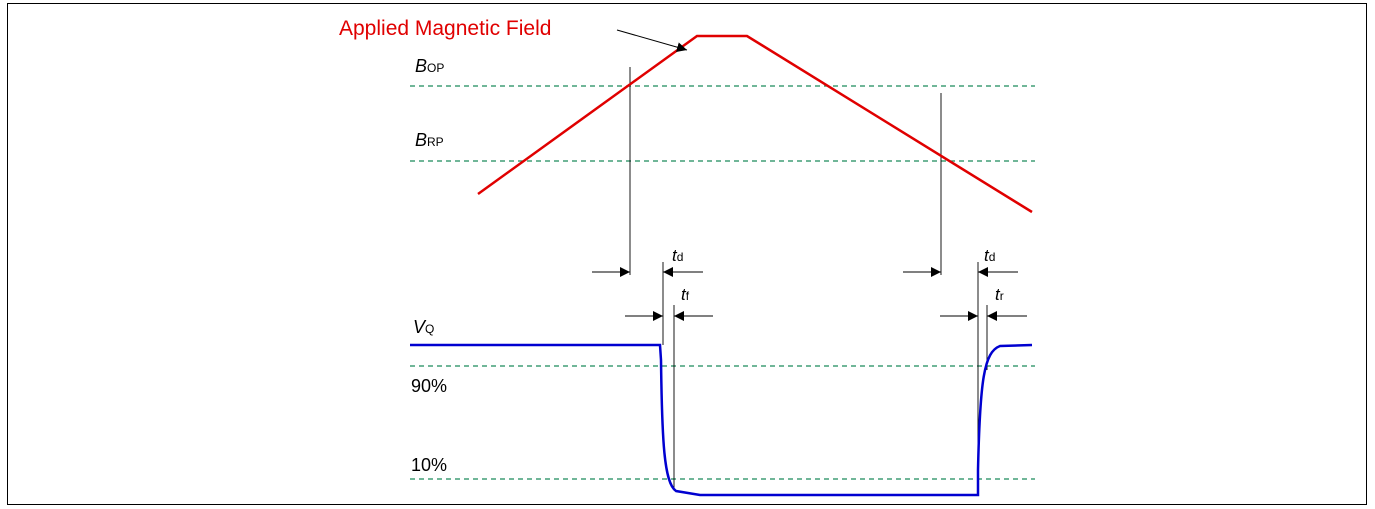 Image resolution: width=1375 pixels, height=509 pixels. What do you see at coordinates (445, 28) in the screenshot?
I see `applied-field-title: Applied Magnetic Field` at bounding box center [445, 28].